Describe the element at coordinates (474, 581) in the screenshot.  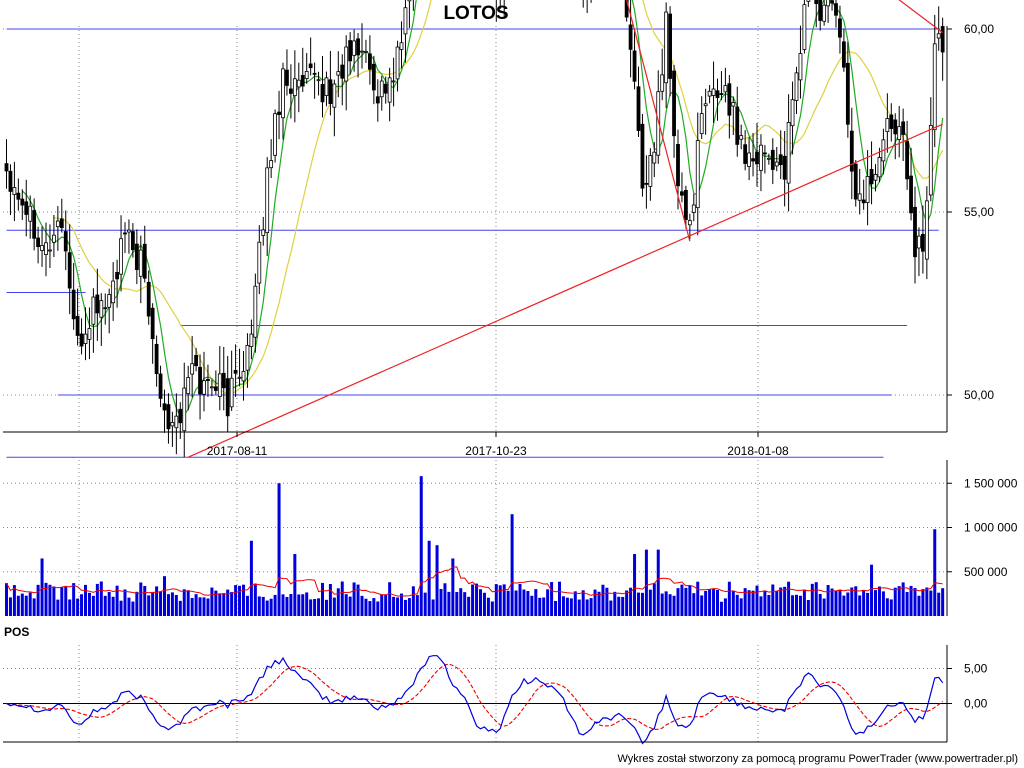
I see `volume-moving-average-line` at that location.